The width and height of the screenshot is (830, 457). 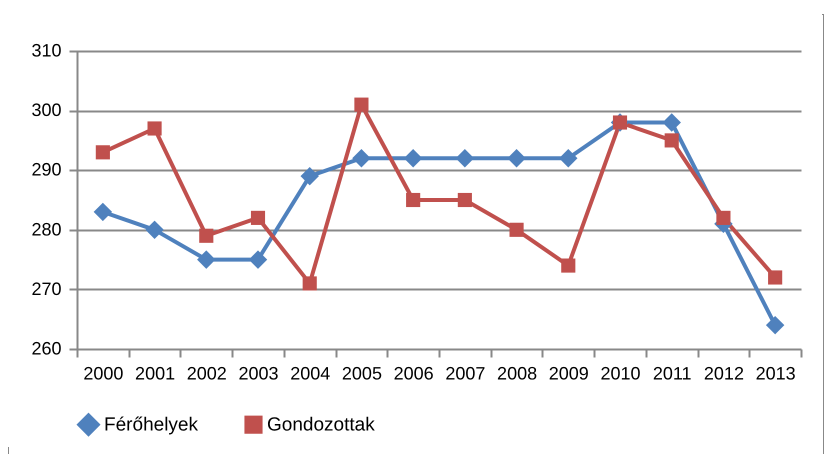 I want to click on y-tick-label: 310, so click(x=46, y=50).